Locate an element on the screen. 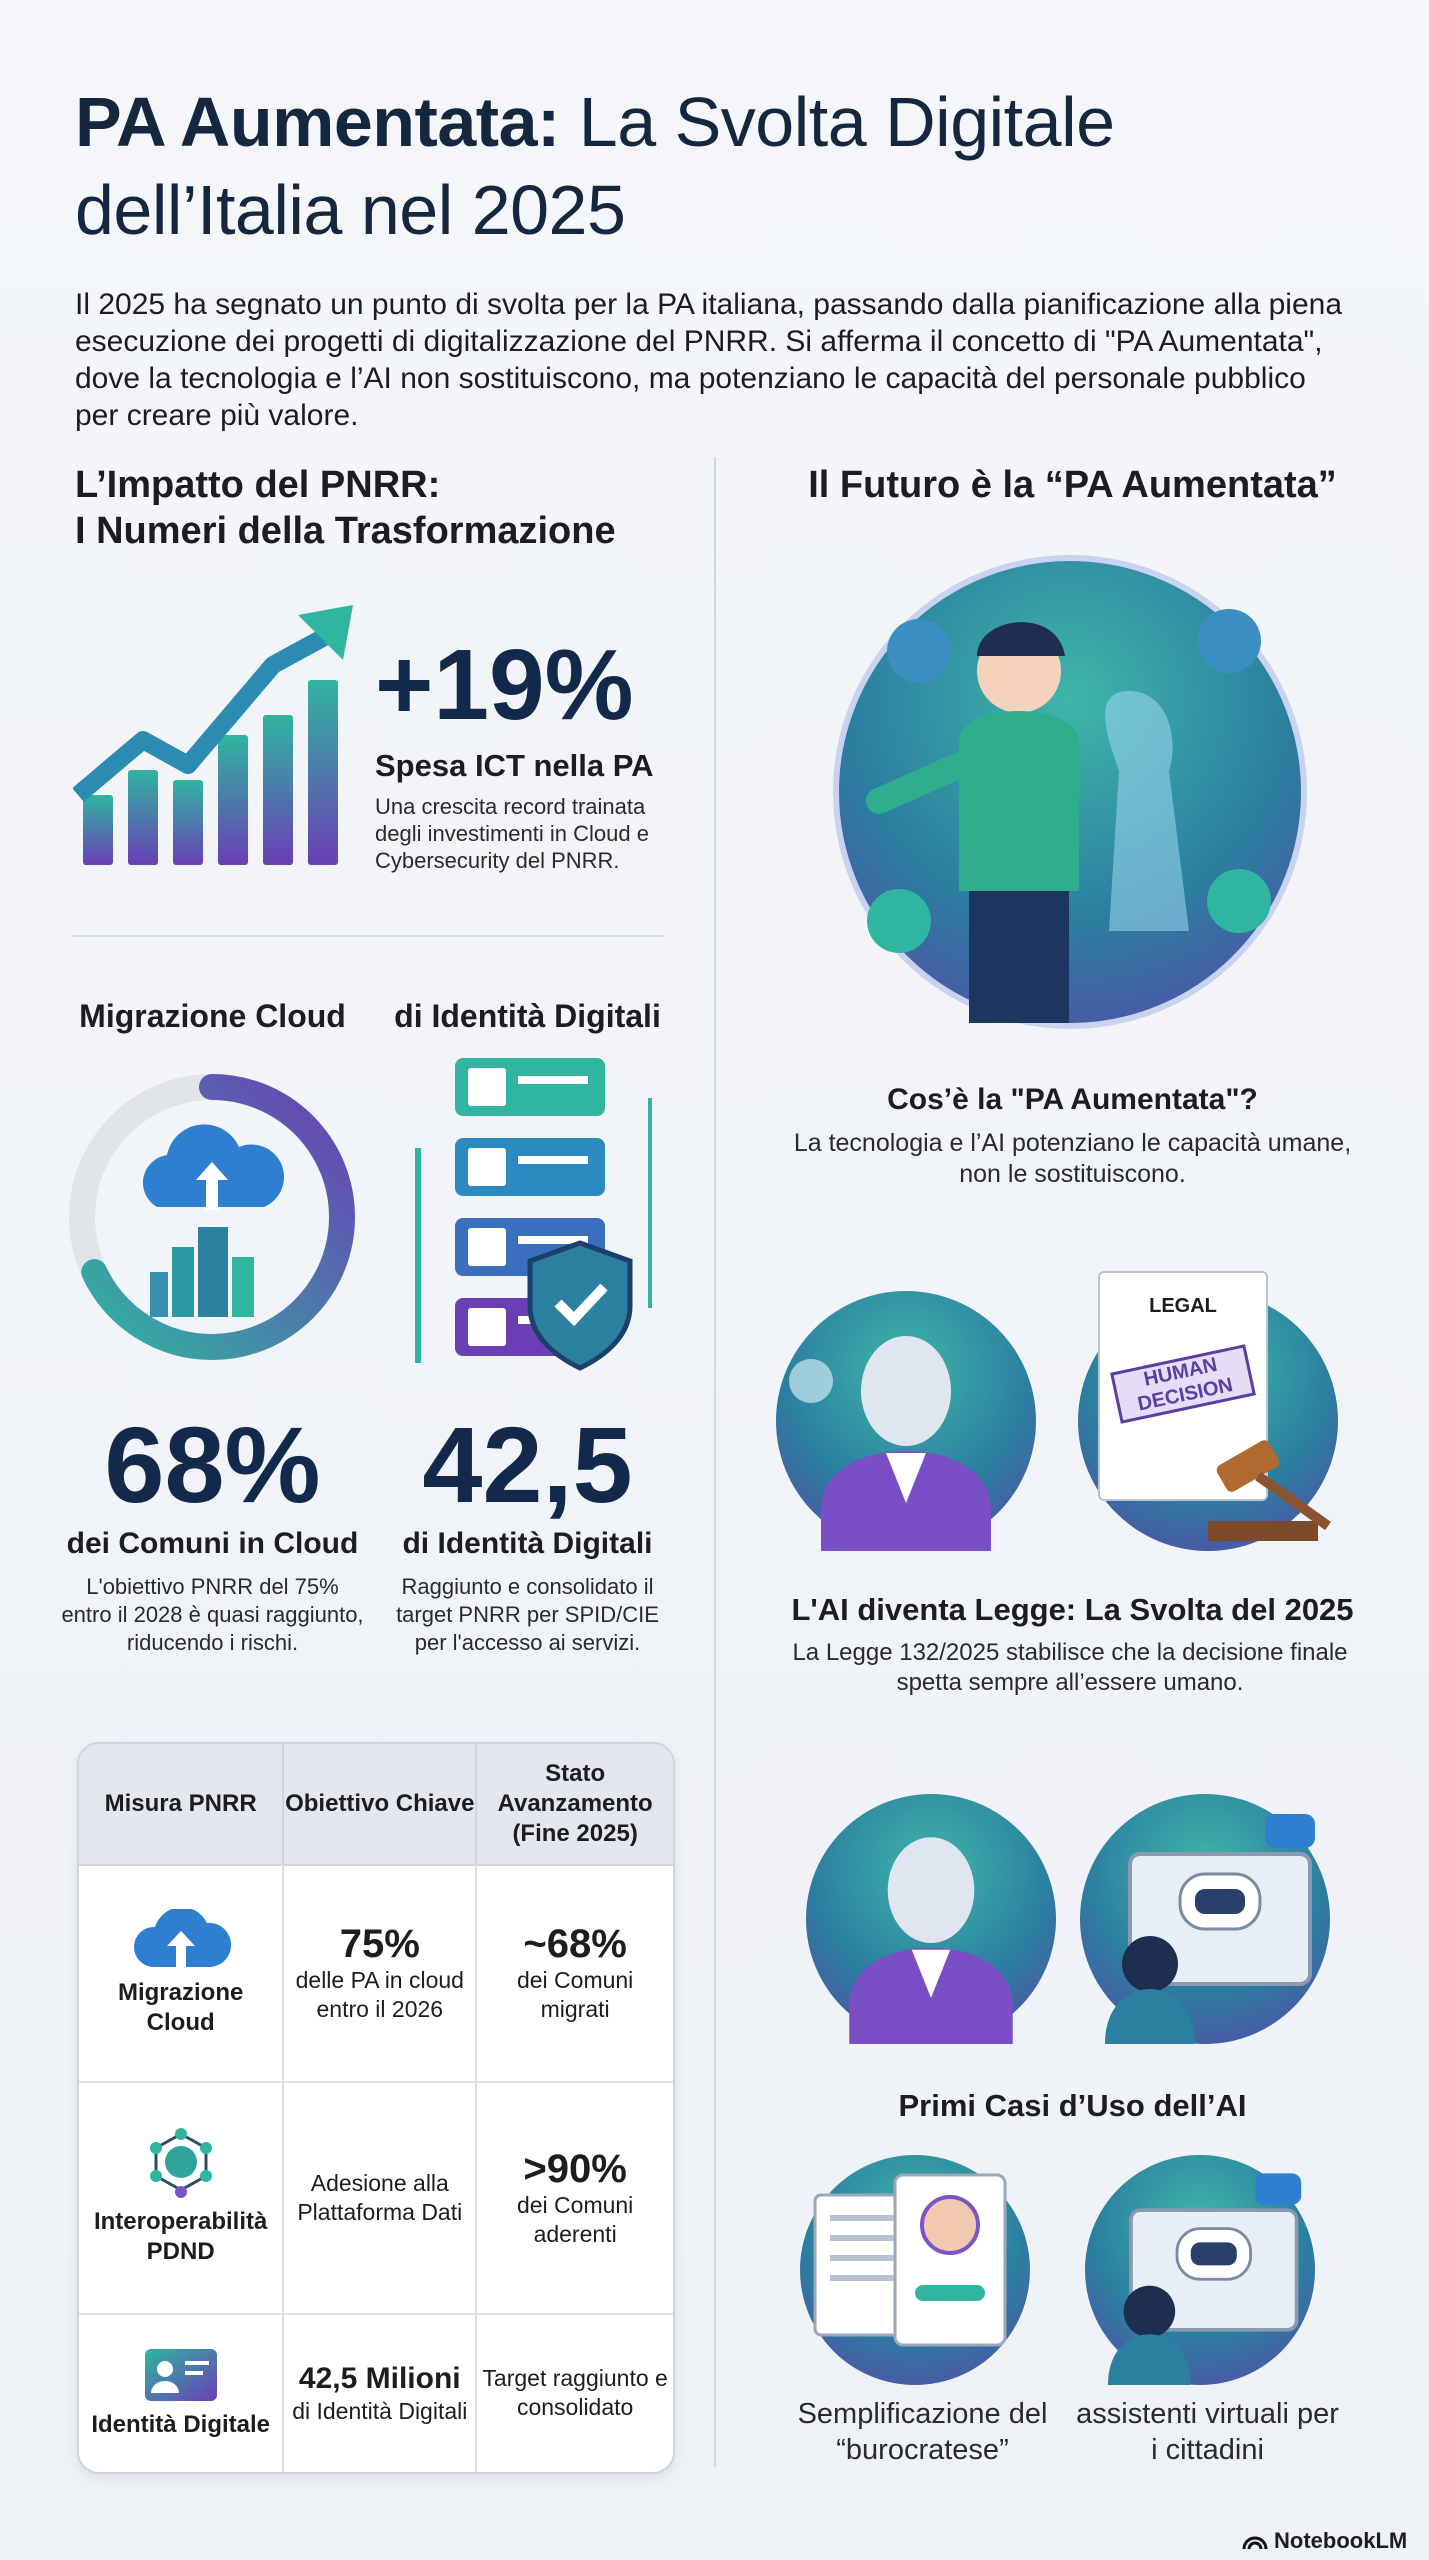  law-title: L'AI diventa Legge: La Svolta del 2025 is located at coordinates (1072, 1609).